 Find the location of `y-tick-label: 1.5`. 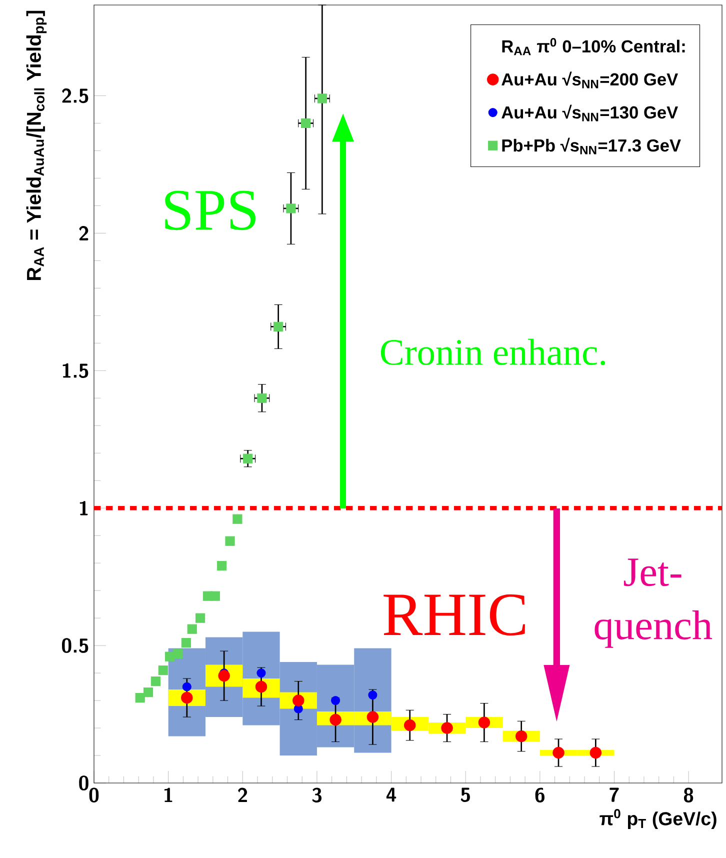

y-tick-label: 1.5 is located at coordinates (75, 370).